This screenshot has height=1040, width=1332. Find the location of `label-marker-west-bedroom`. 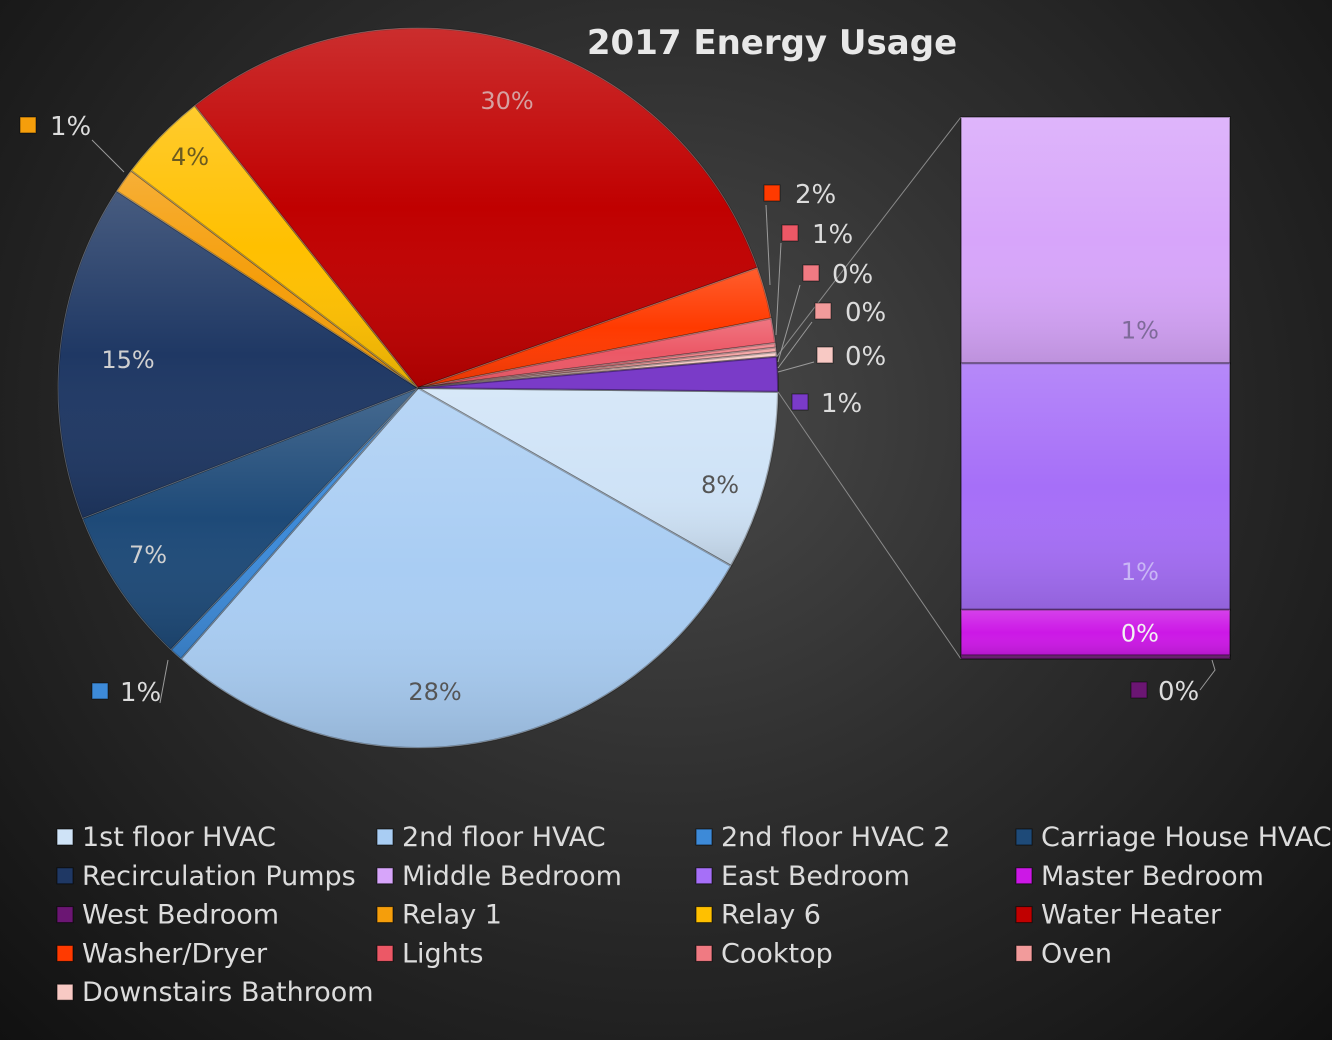

label-marker-west-bedroom is located at coordinates (1139, 690).